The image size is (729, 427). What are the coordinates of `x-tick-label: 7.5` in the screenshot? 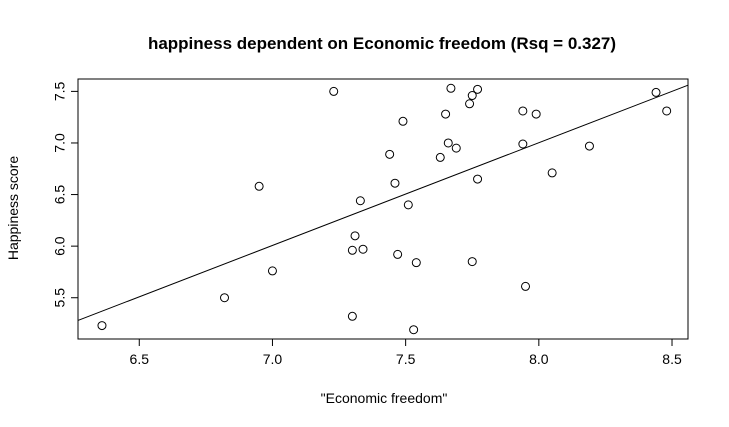 It's located at (406, 359).